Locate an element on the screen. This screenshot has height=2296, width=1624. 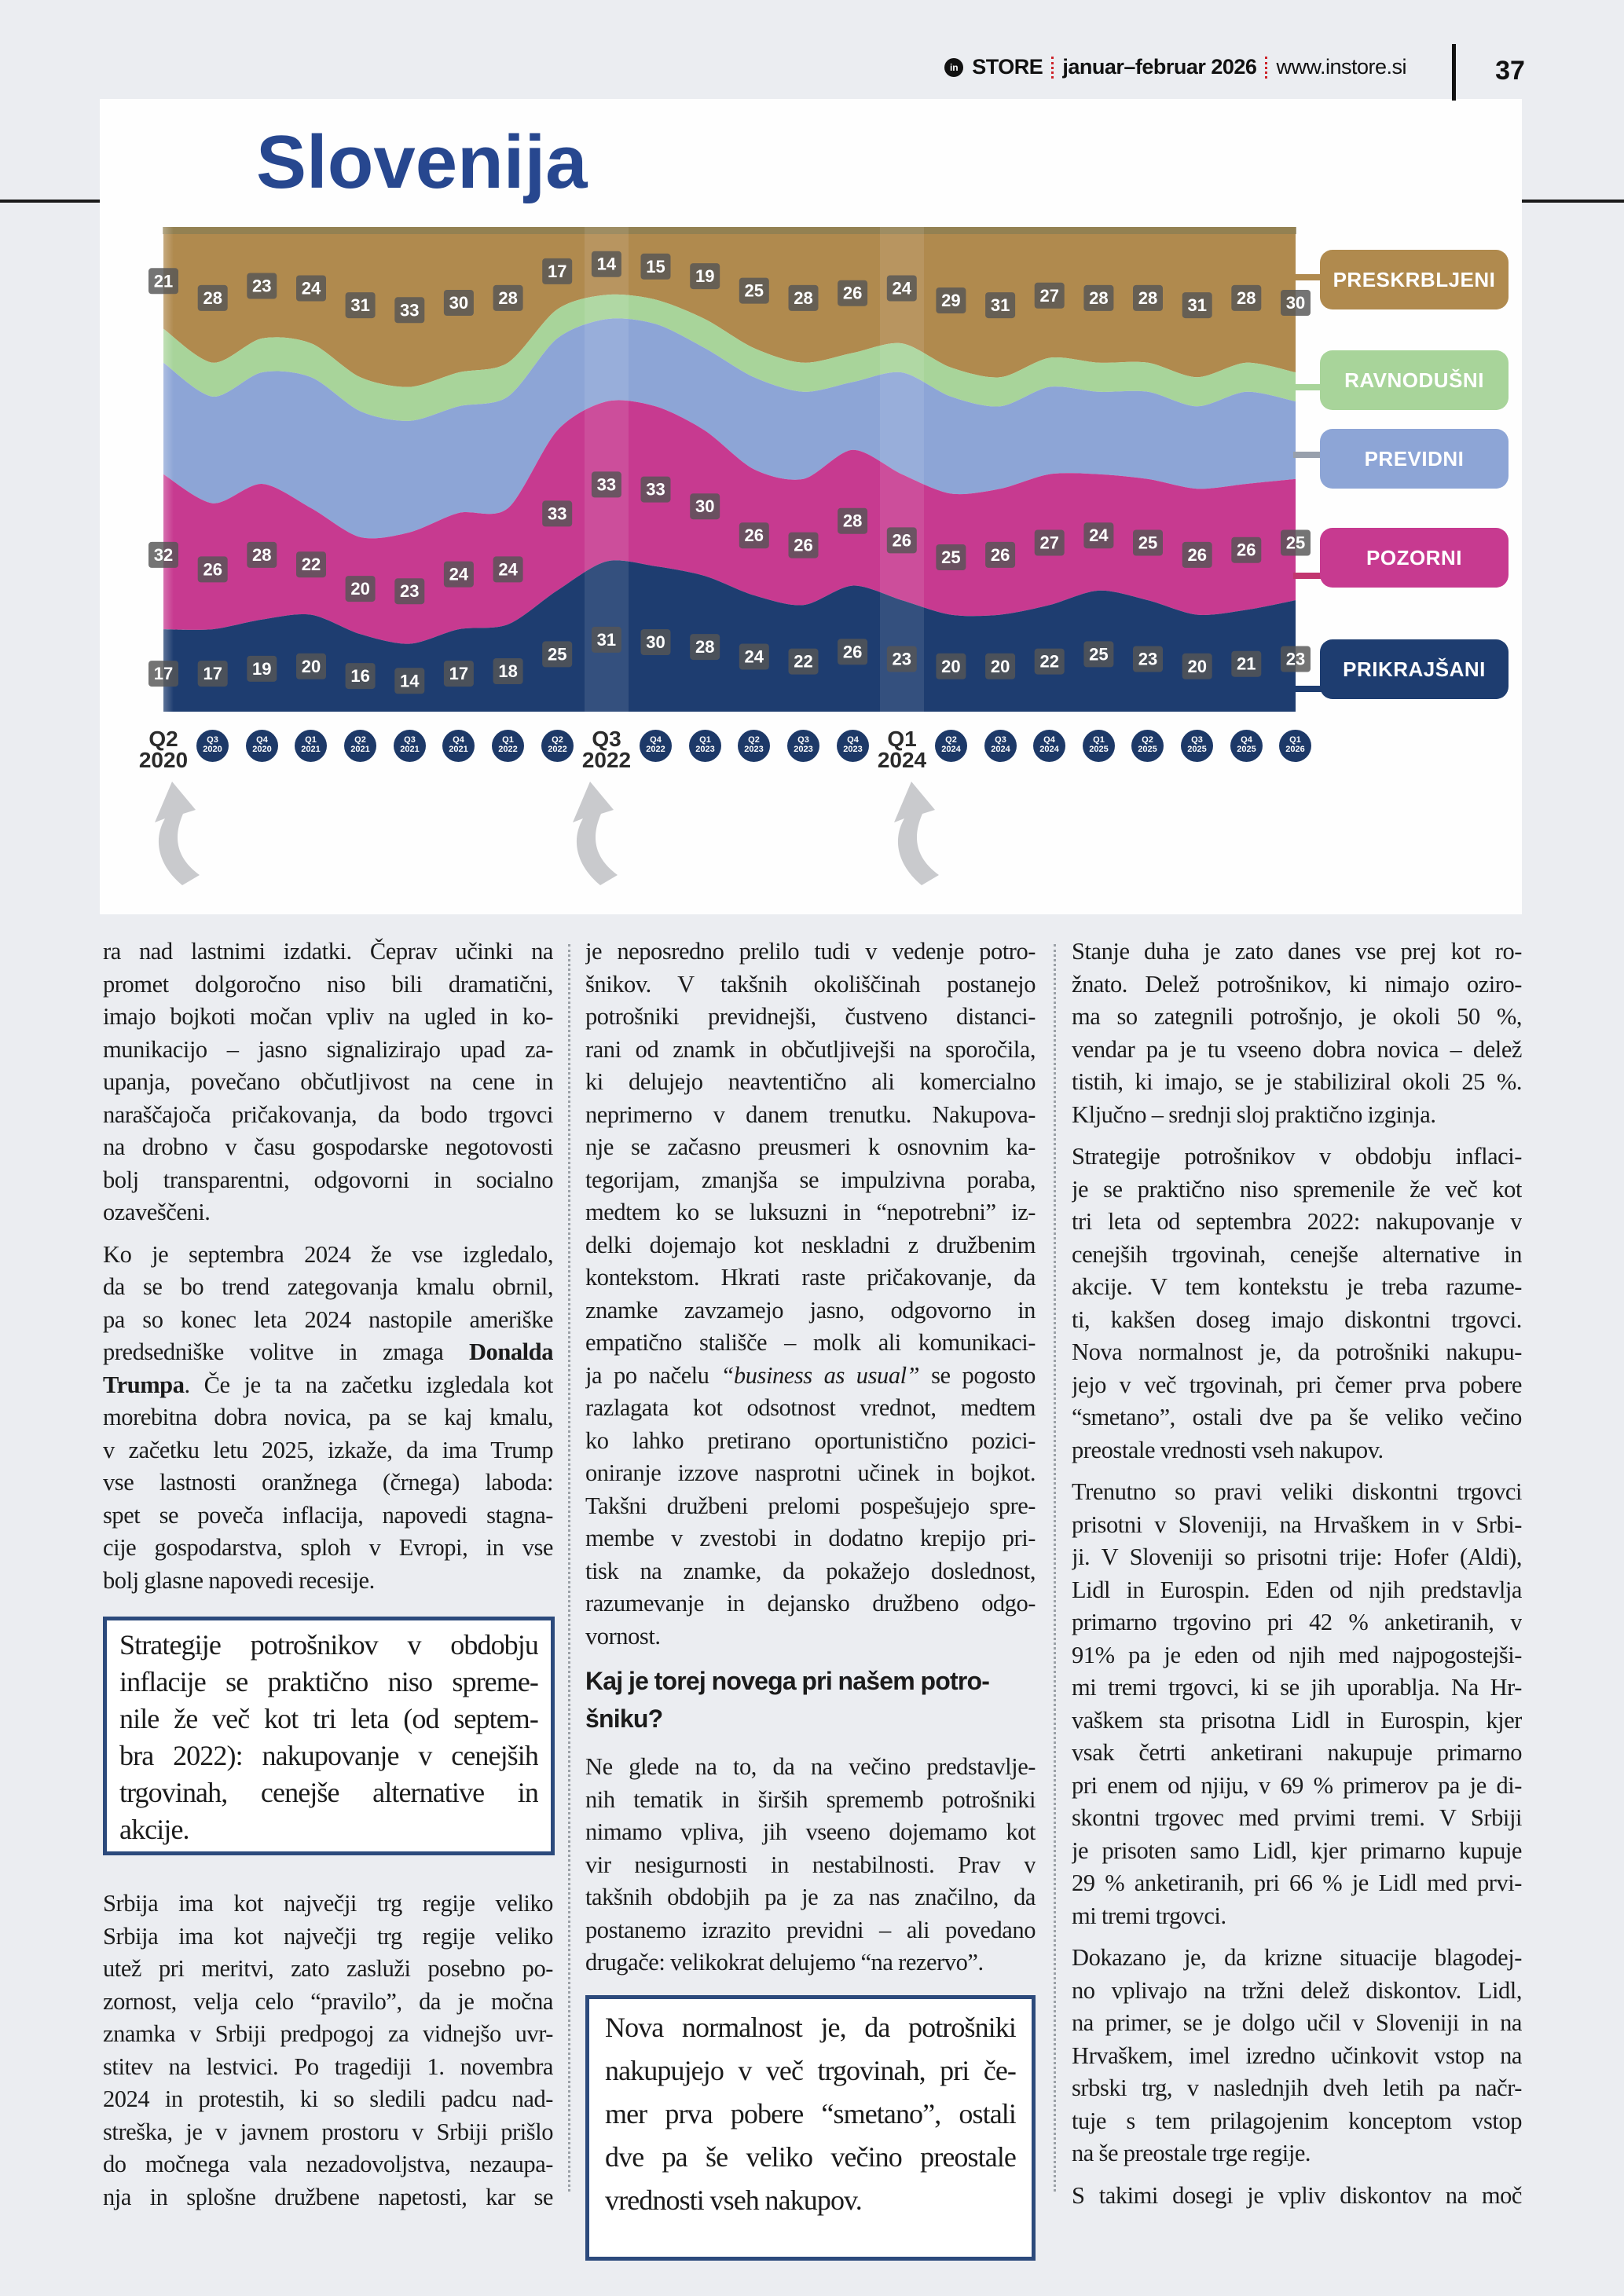
svg-text: 18 is located at coordinates (507, 671).